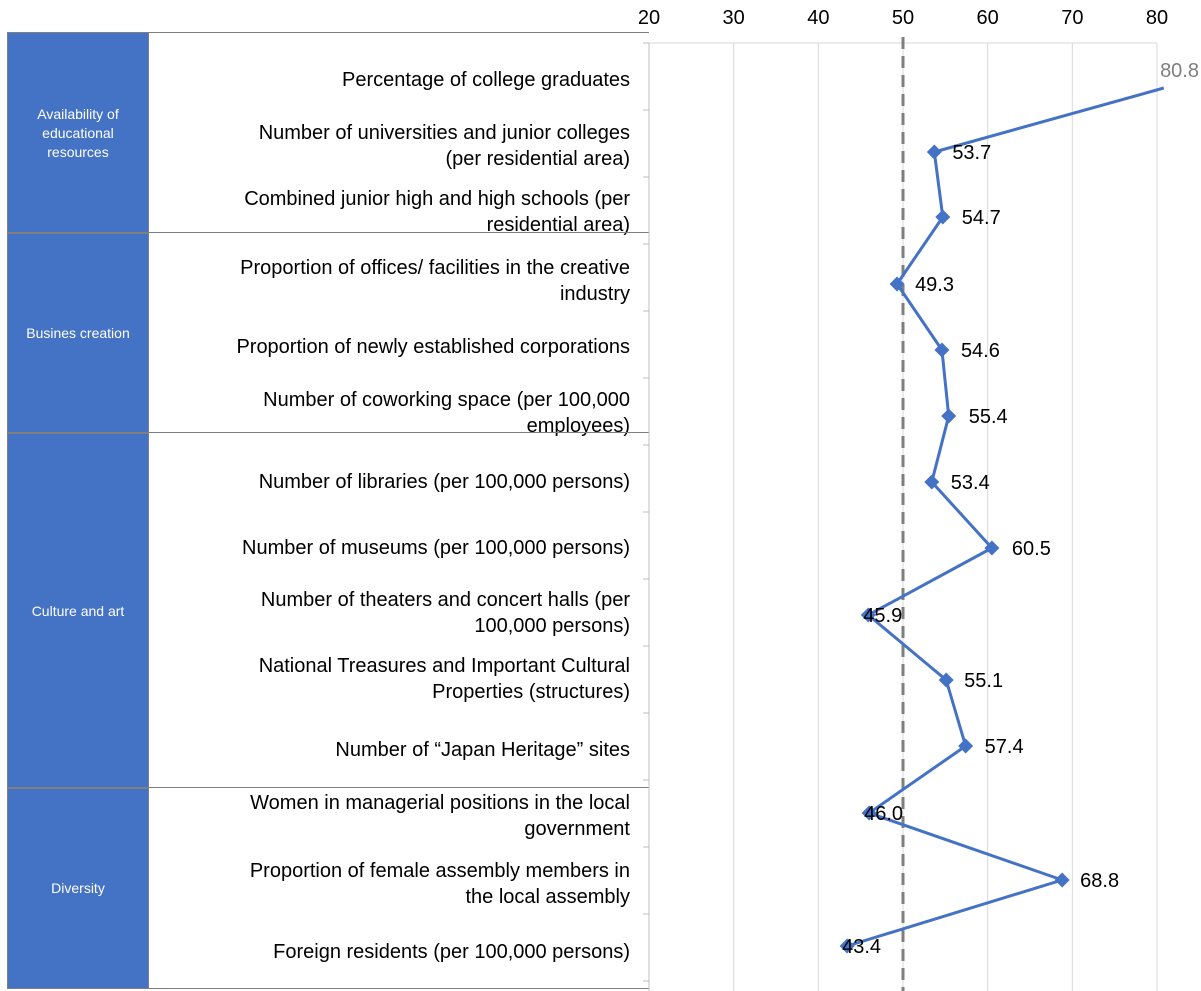  What do you see at coordinates (1099, 881) in the screenshot?
I see `data-label: 68.8` at bounding box center [1099, 881].